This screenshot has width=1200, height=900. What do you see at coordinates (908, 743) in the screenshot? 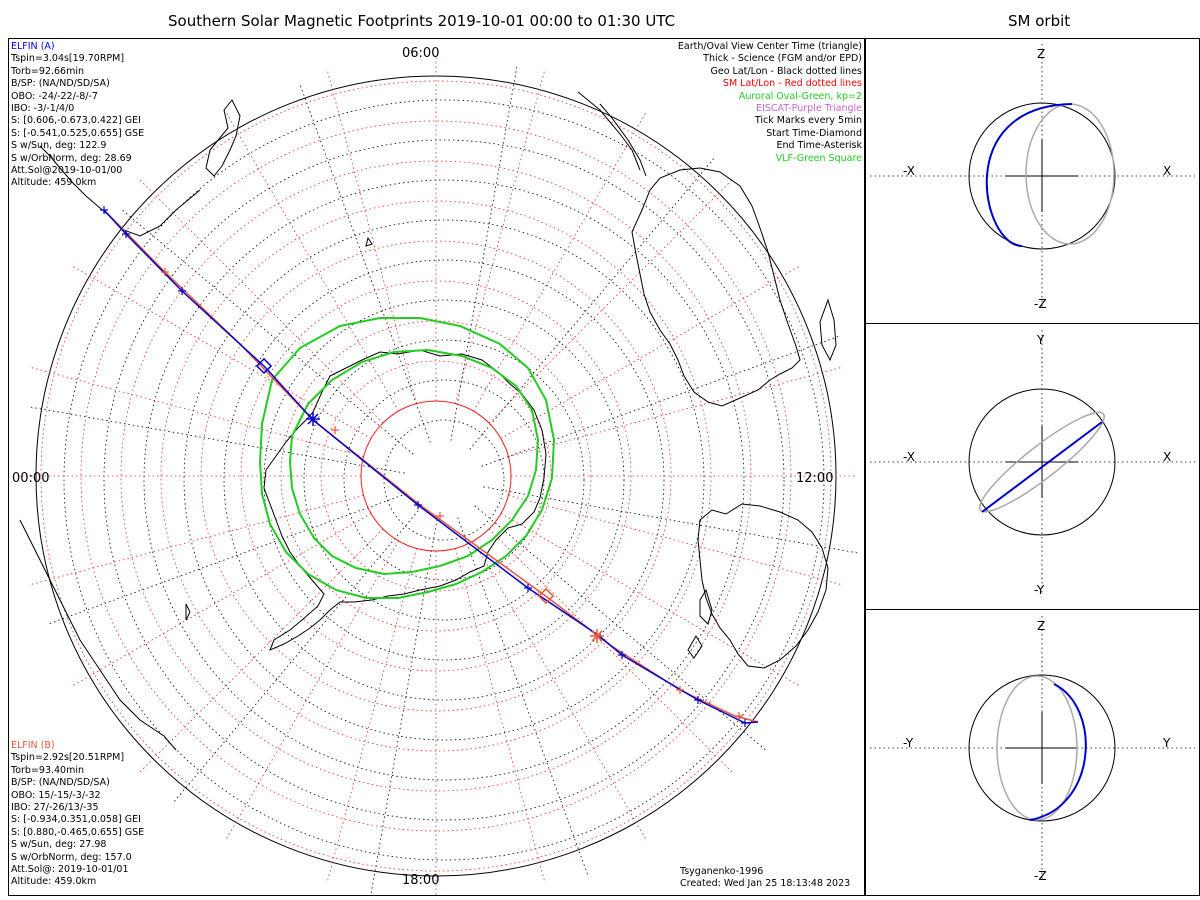
I see `orbit-axis-label-left: -Y` at bounding box center [908, 743].